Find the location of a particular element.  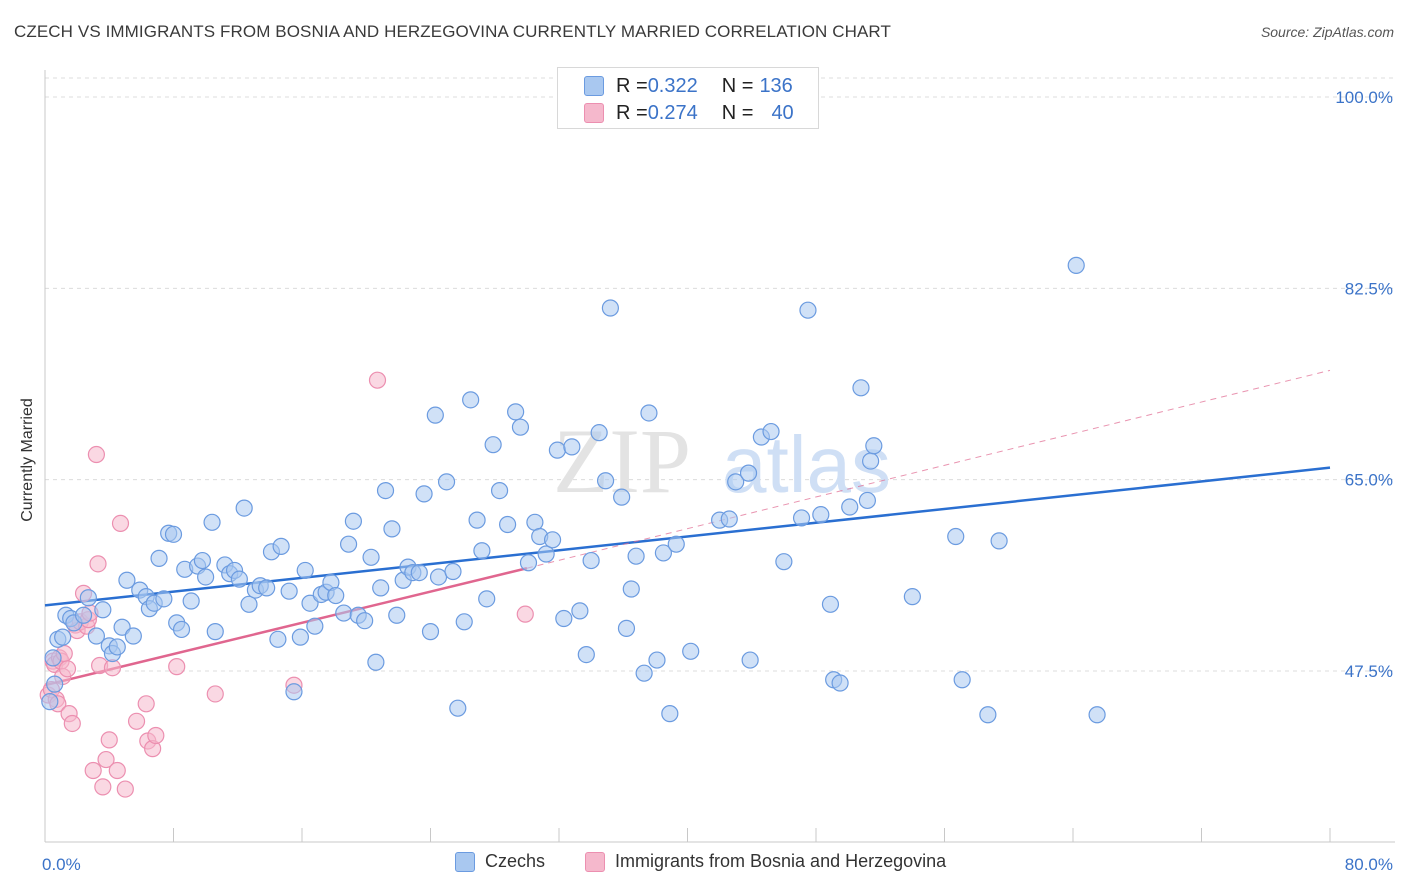

legend-item-czechs: Czechs is located at coordinates (500, 861).